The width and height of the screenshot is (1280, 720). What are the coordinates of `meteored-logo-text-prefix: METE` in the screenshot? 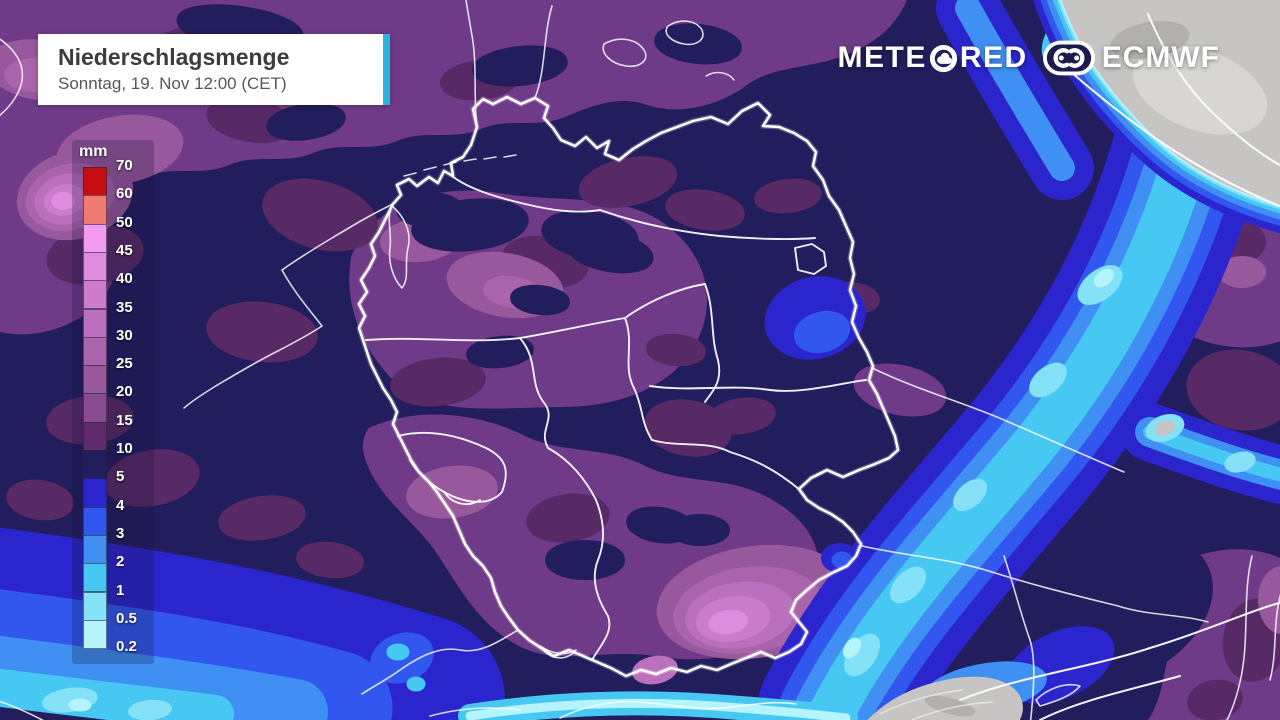 It's located at (882, 57).